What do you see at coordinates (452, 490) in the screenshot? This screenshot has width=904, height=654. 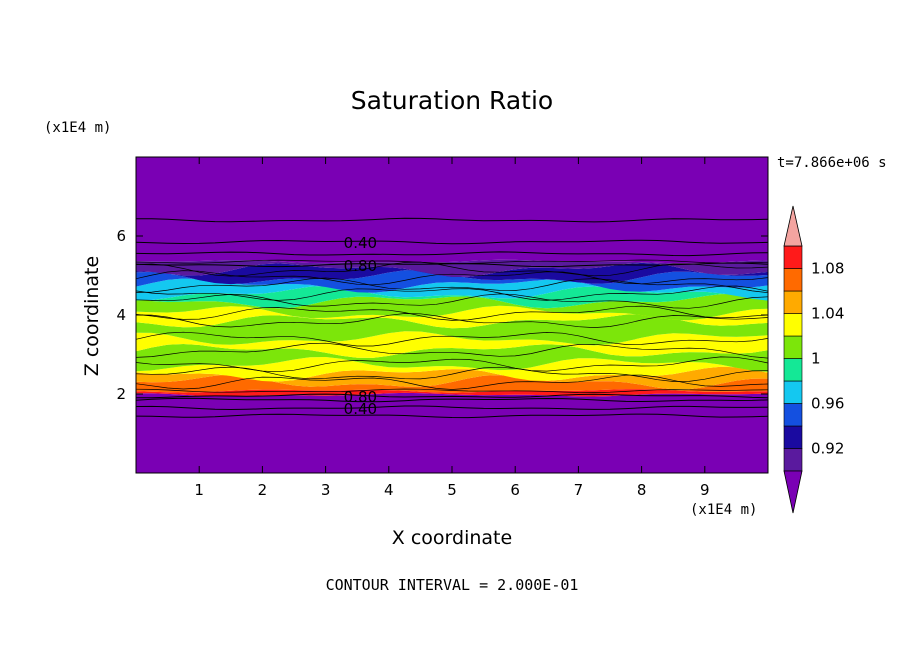 I see `x-tick-label: 5` at bounding box center [452, 490].